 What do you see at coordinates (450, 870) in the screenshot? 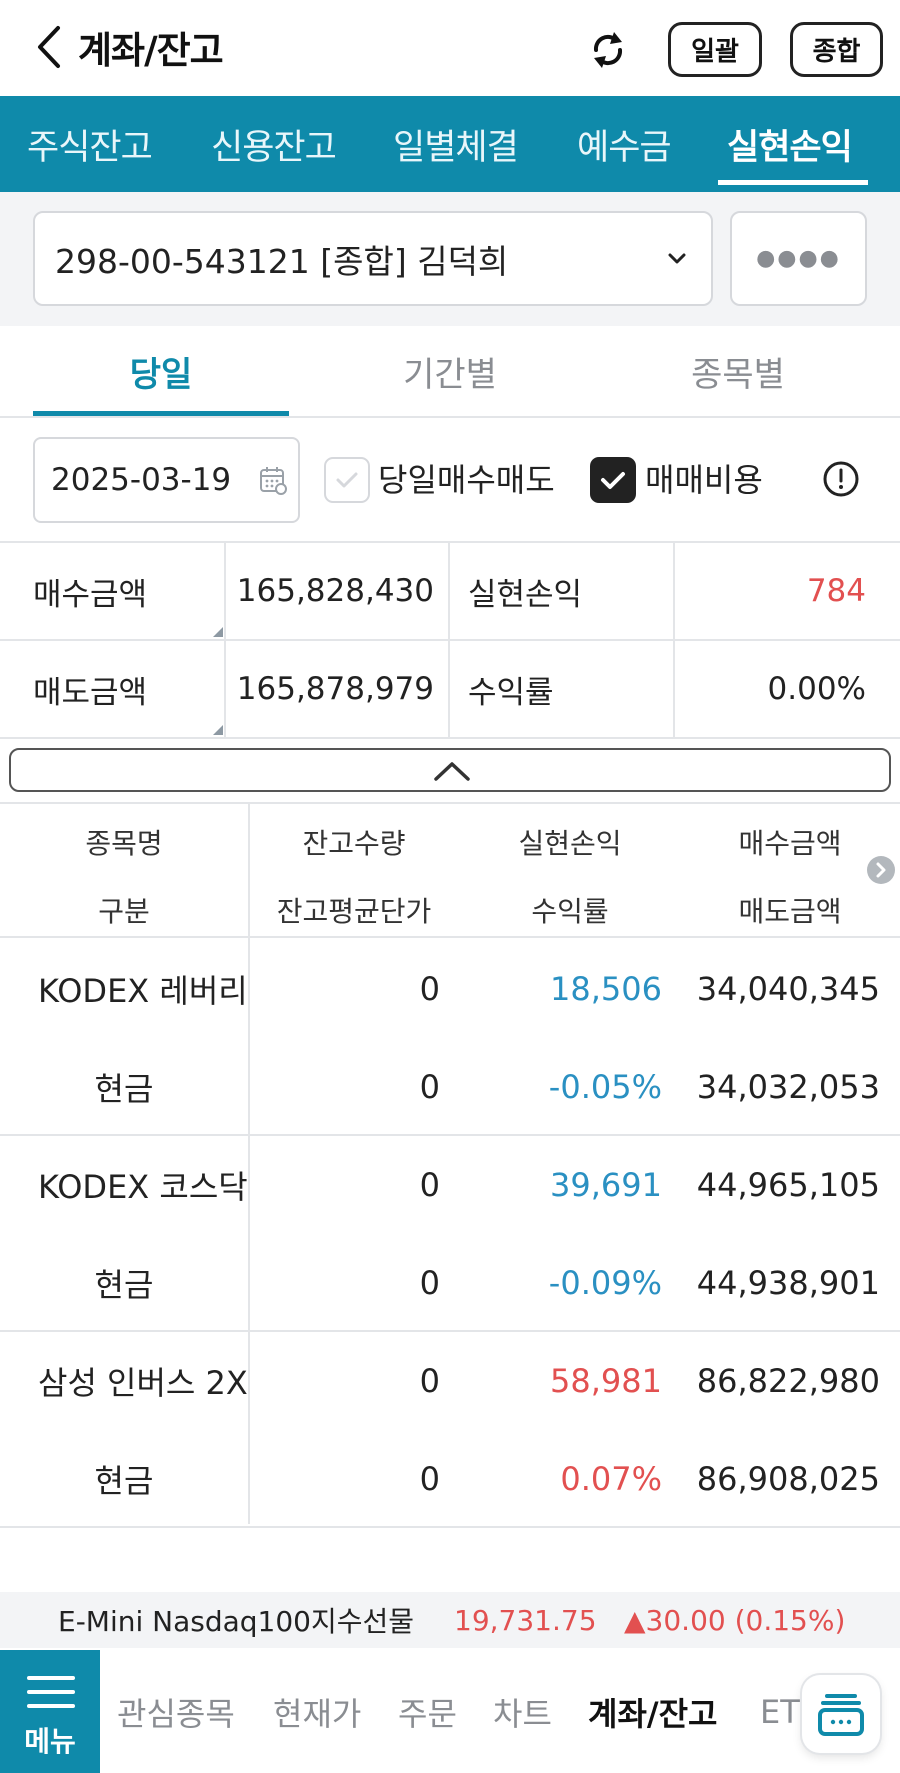
I see `table-header: 종목명 구분 잔고수량 잔고평균단가 실현손익 수익률 매수금액 매도금액` at bounding box center [450, 870].